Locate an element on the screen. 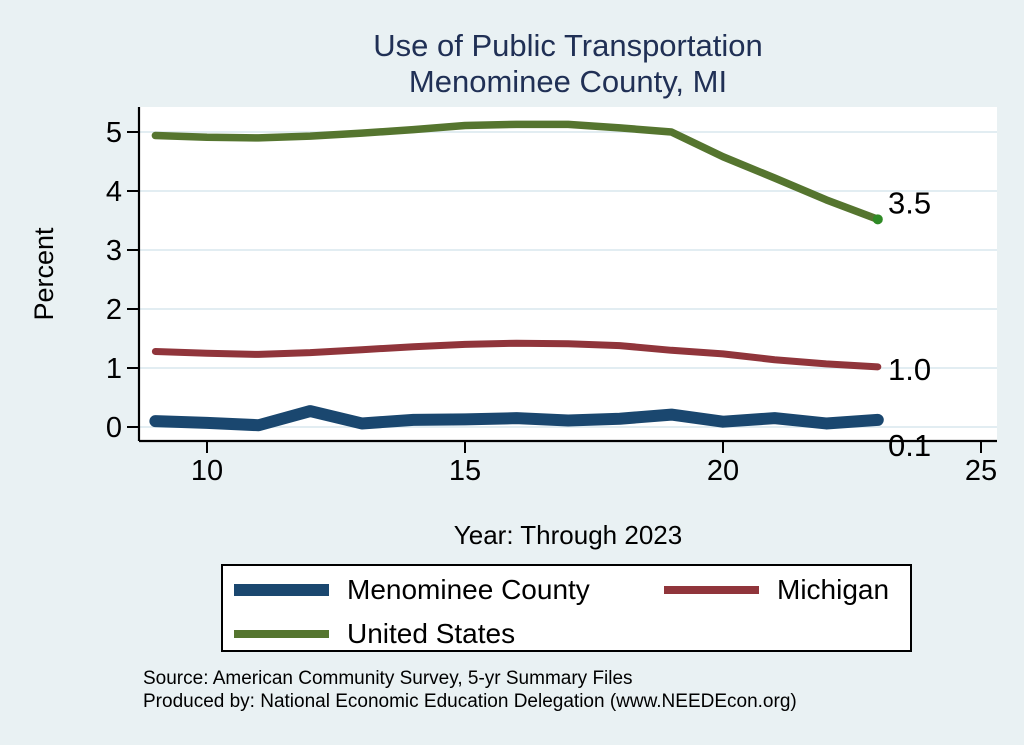 The image size is (1024, 745). legend-box: Menominee County Michigan United States is located at coordinates (566, 608).